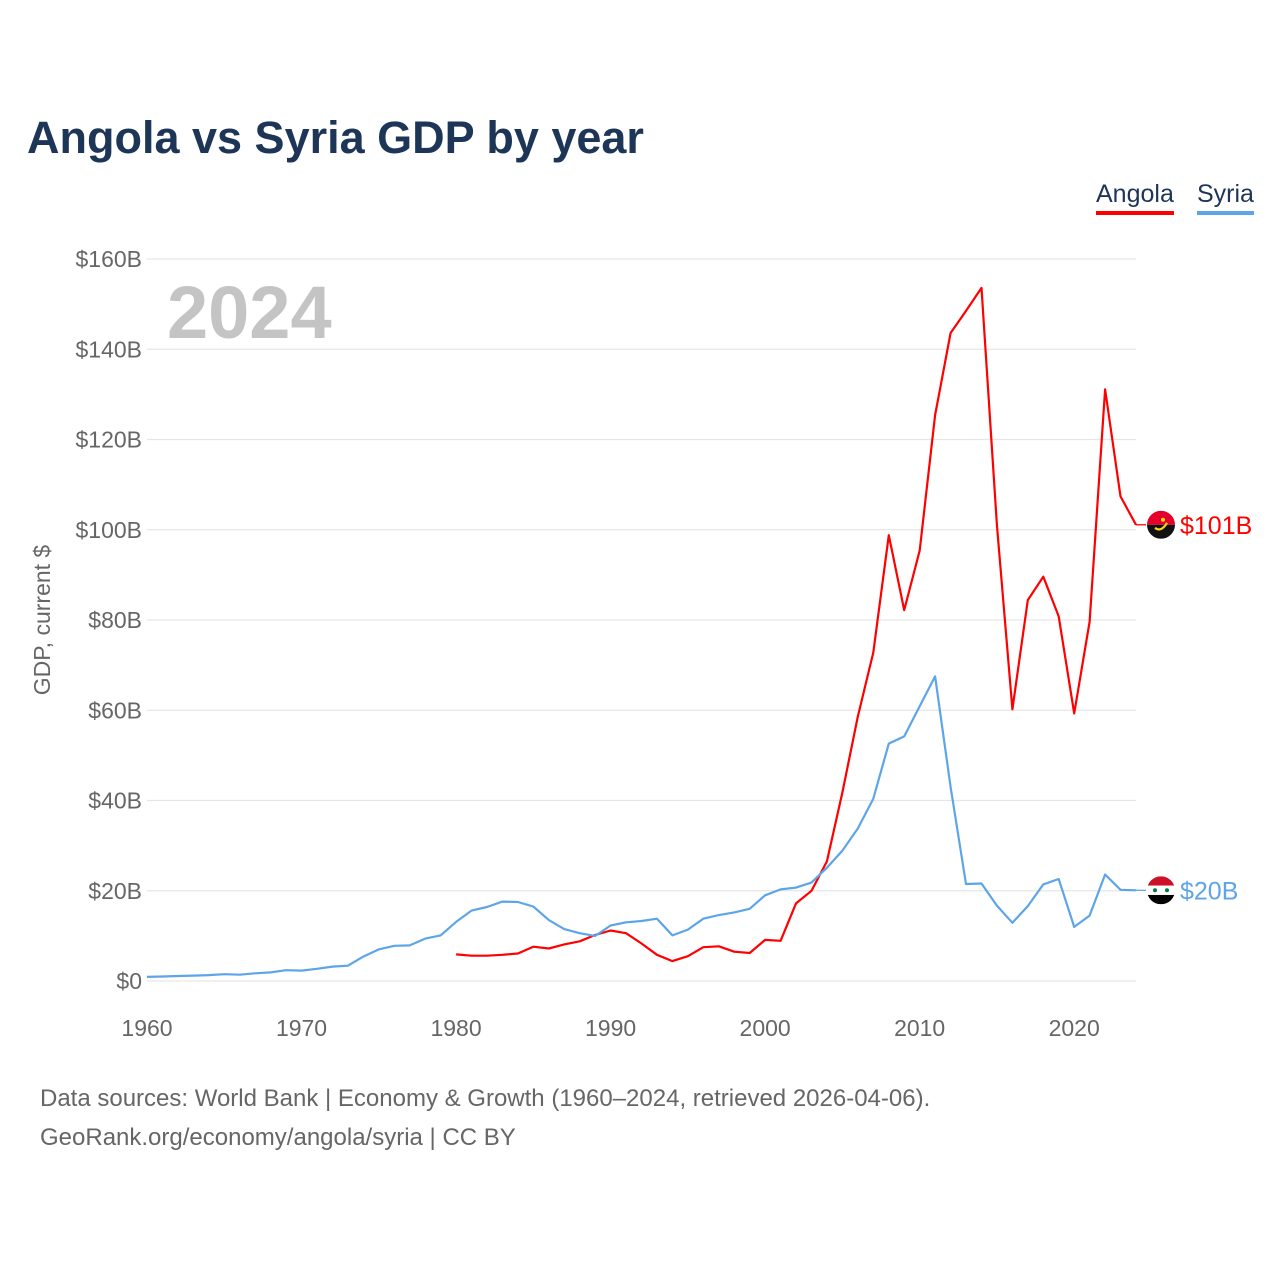 Image resolution: width=1280 pixels, height=1280 pixels. What do you see at coordinates (249, 312) in the screenshot?
I see `year-watermark: 2024` at bounding box center [249, 312].